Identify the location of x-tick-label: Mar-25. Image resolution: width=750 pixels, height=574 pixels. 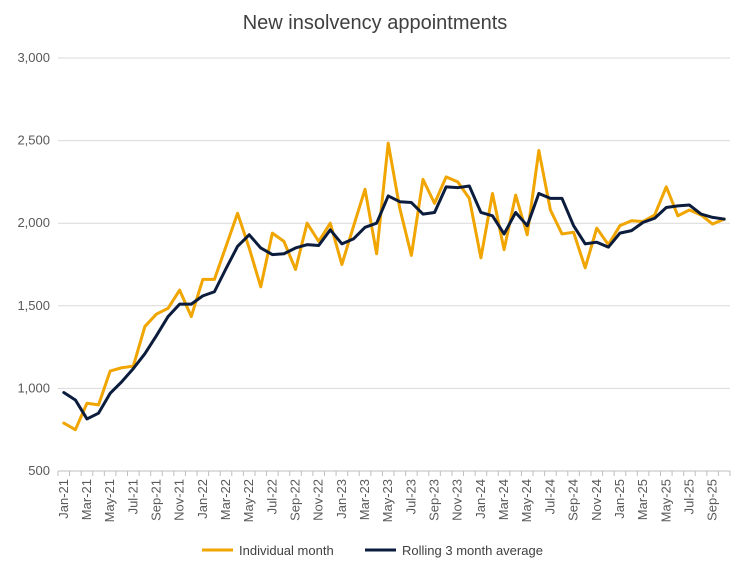
(642, 499).